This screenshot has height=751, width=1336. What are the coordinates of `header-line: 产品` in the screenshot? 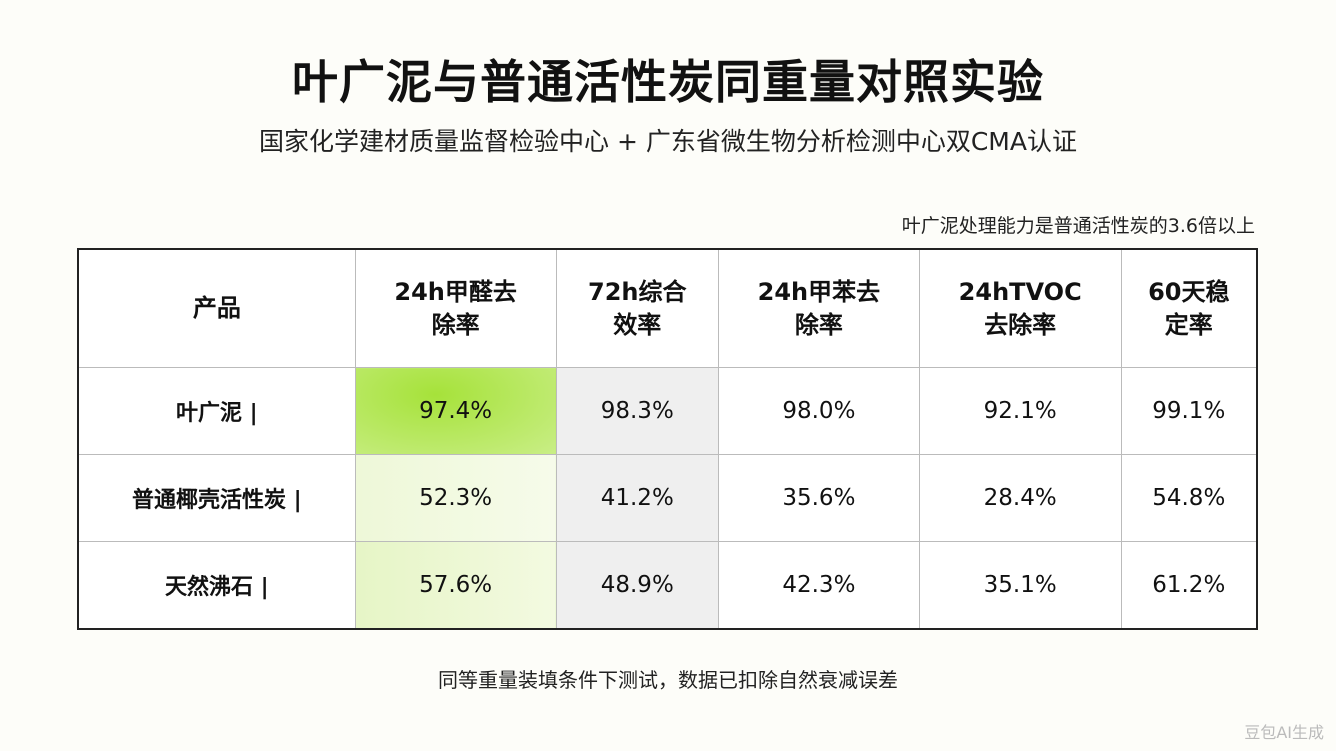 It's located at (216, 308).